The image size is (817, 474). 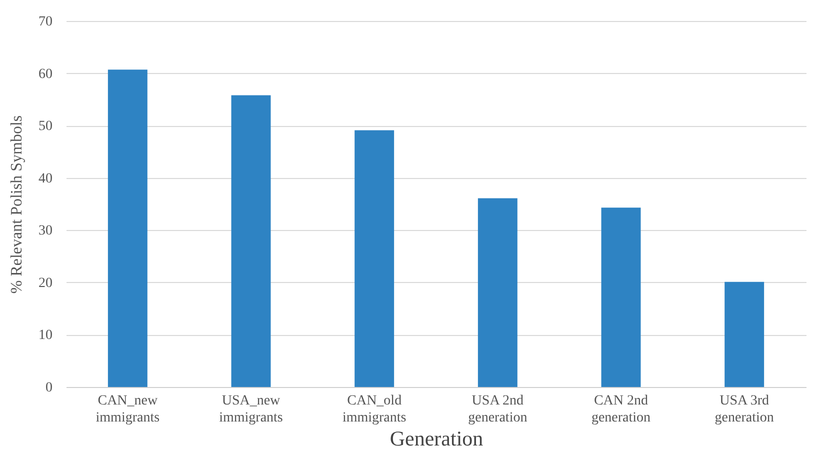 What do you see at coordinates (744, 410) in the screenshot?
I see `x-tick-label: USA 3rd generation` at bounding box center [744, 410].